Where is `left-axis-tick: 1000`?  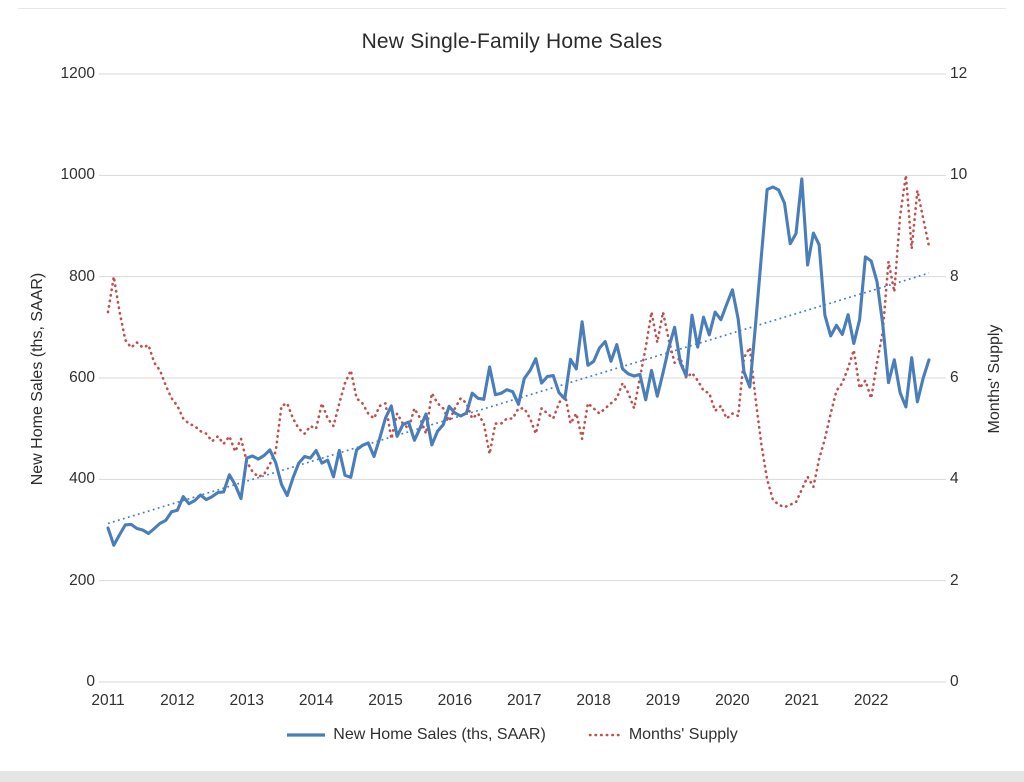
left-axis-tick: 1000 is located at coordinates (77, 175).